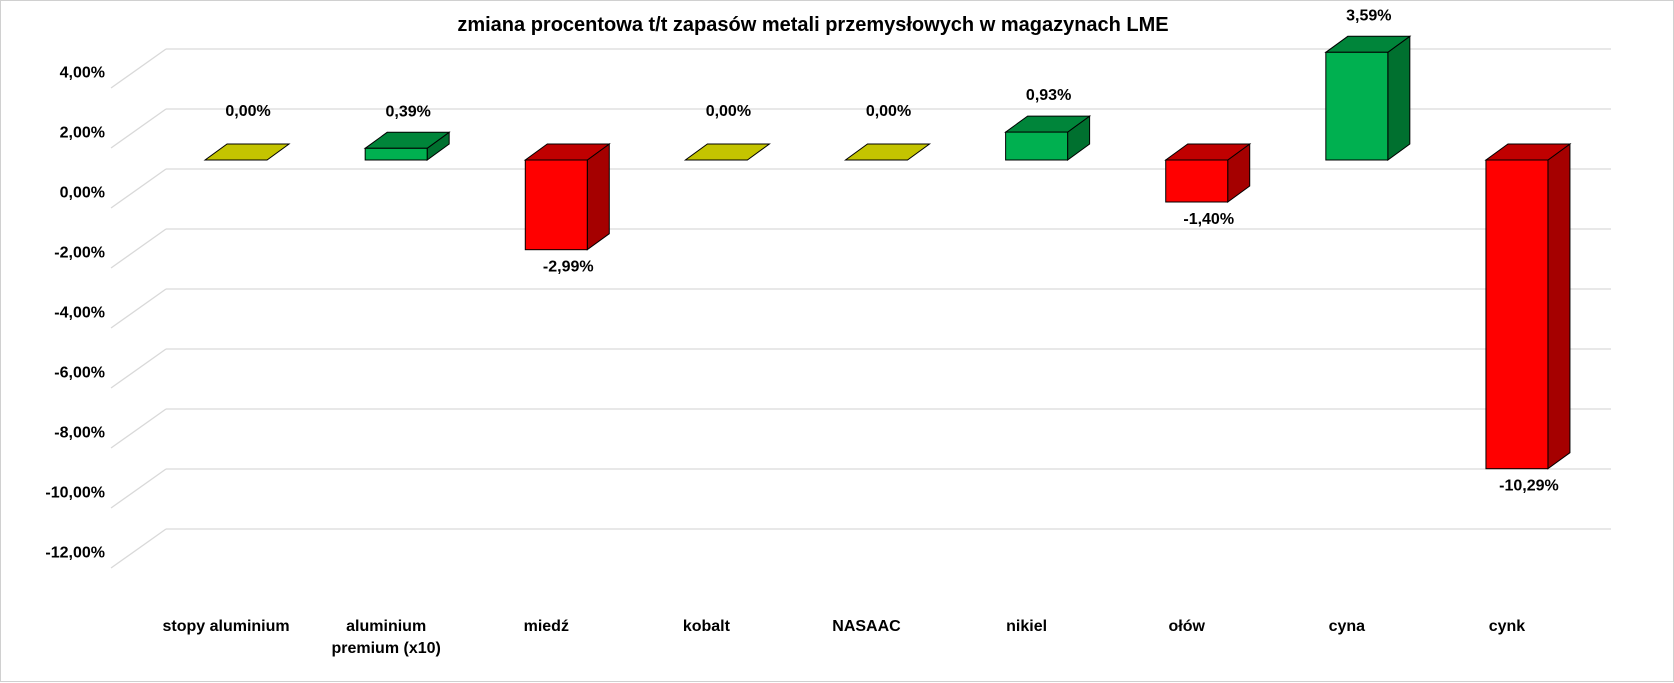 The width and height of the screenshot is (1674, 683). I want to click on y-tick-label: -12,00%, so click(75, 553).